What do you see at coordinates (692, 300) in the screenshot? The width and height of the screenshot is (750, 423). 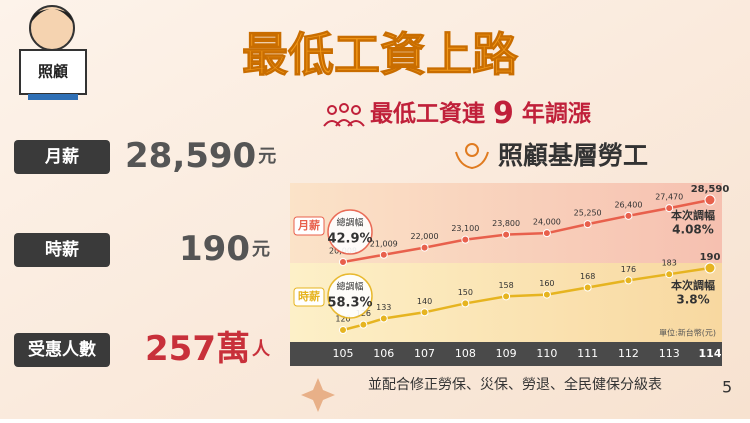 I see `latest-value: 3.8%` at bounding box center [692, 300].